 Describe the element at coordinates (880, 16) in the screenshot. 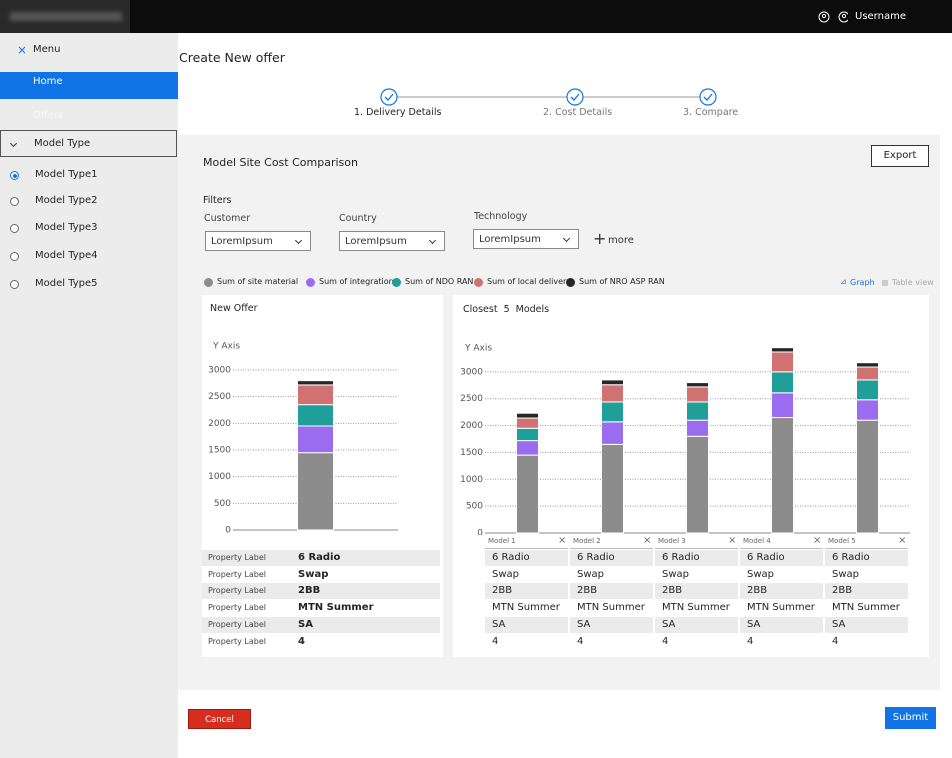

I see `username: Username` at that location.